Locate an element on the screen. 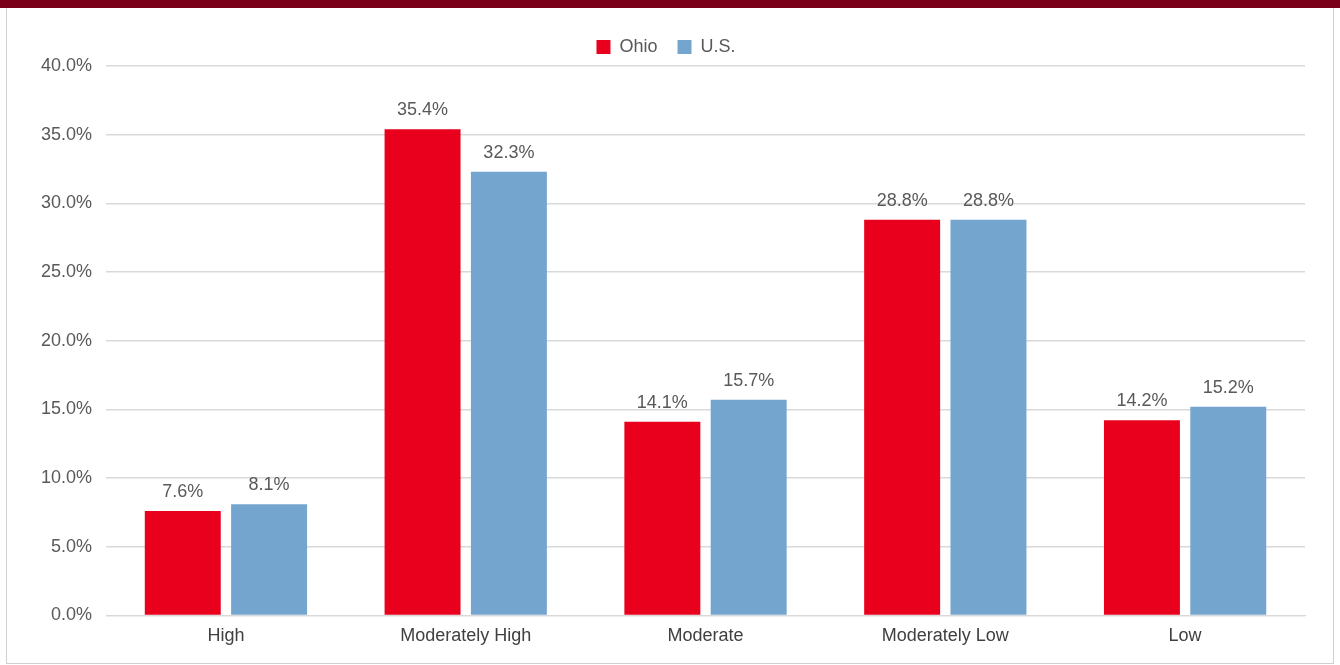  x-tick-label: Moderately High is located at coordinates (466, 635).